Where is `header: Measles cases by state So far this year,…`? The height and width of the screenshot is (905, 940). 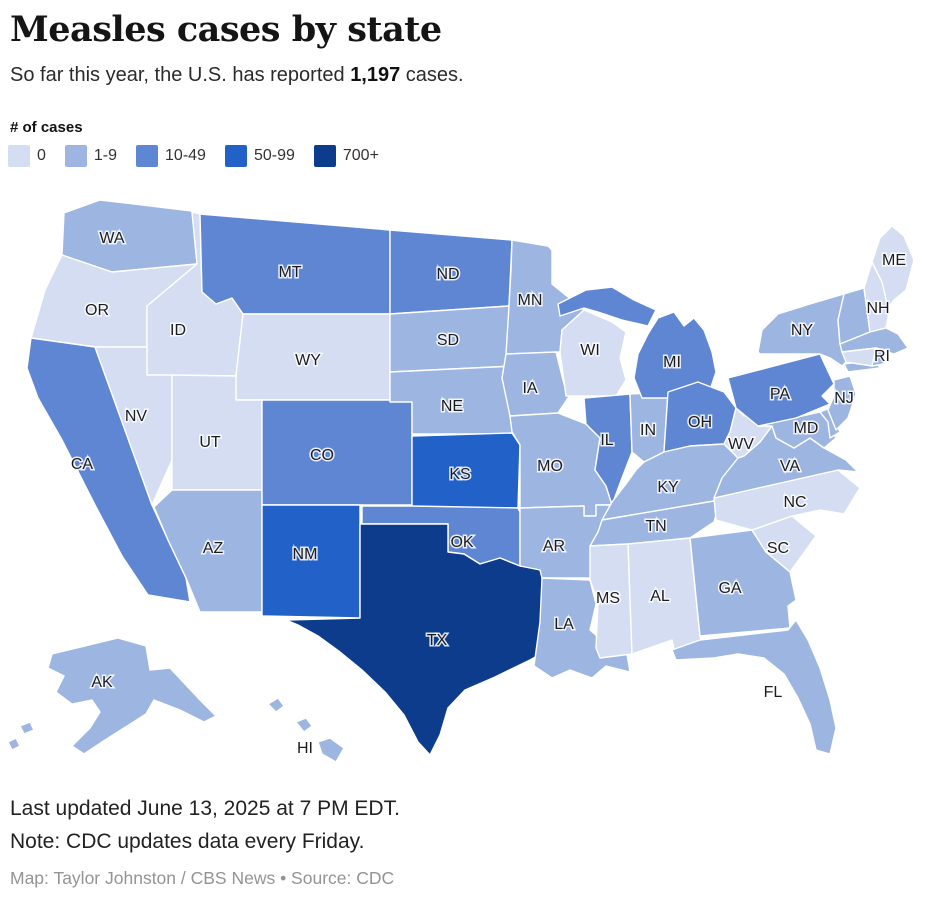 header: Measles cases by state So far this year,… is located at coordinates (470, 48).